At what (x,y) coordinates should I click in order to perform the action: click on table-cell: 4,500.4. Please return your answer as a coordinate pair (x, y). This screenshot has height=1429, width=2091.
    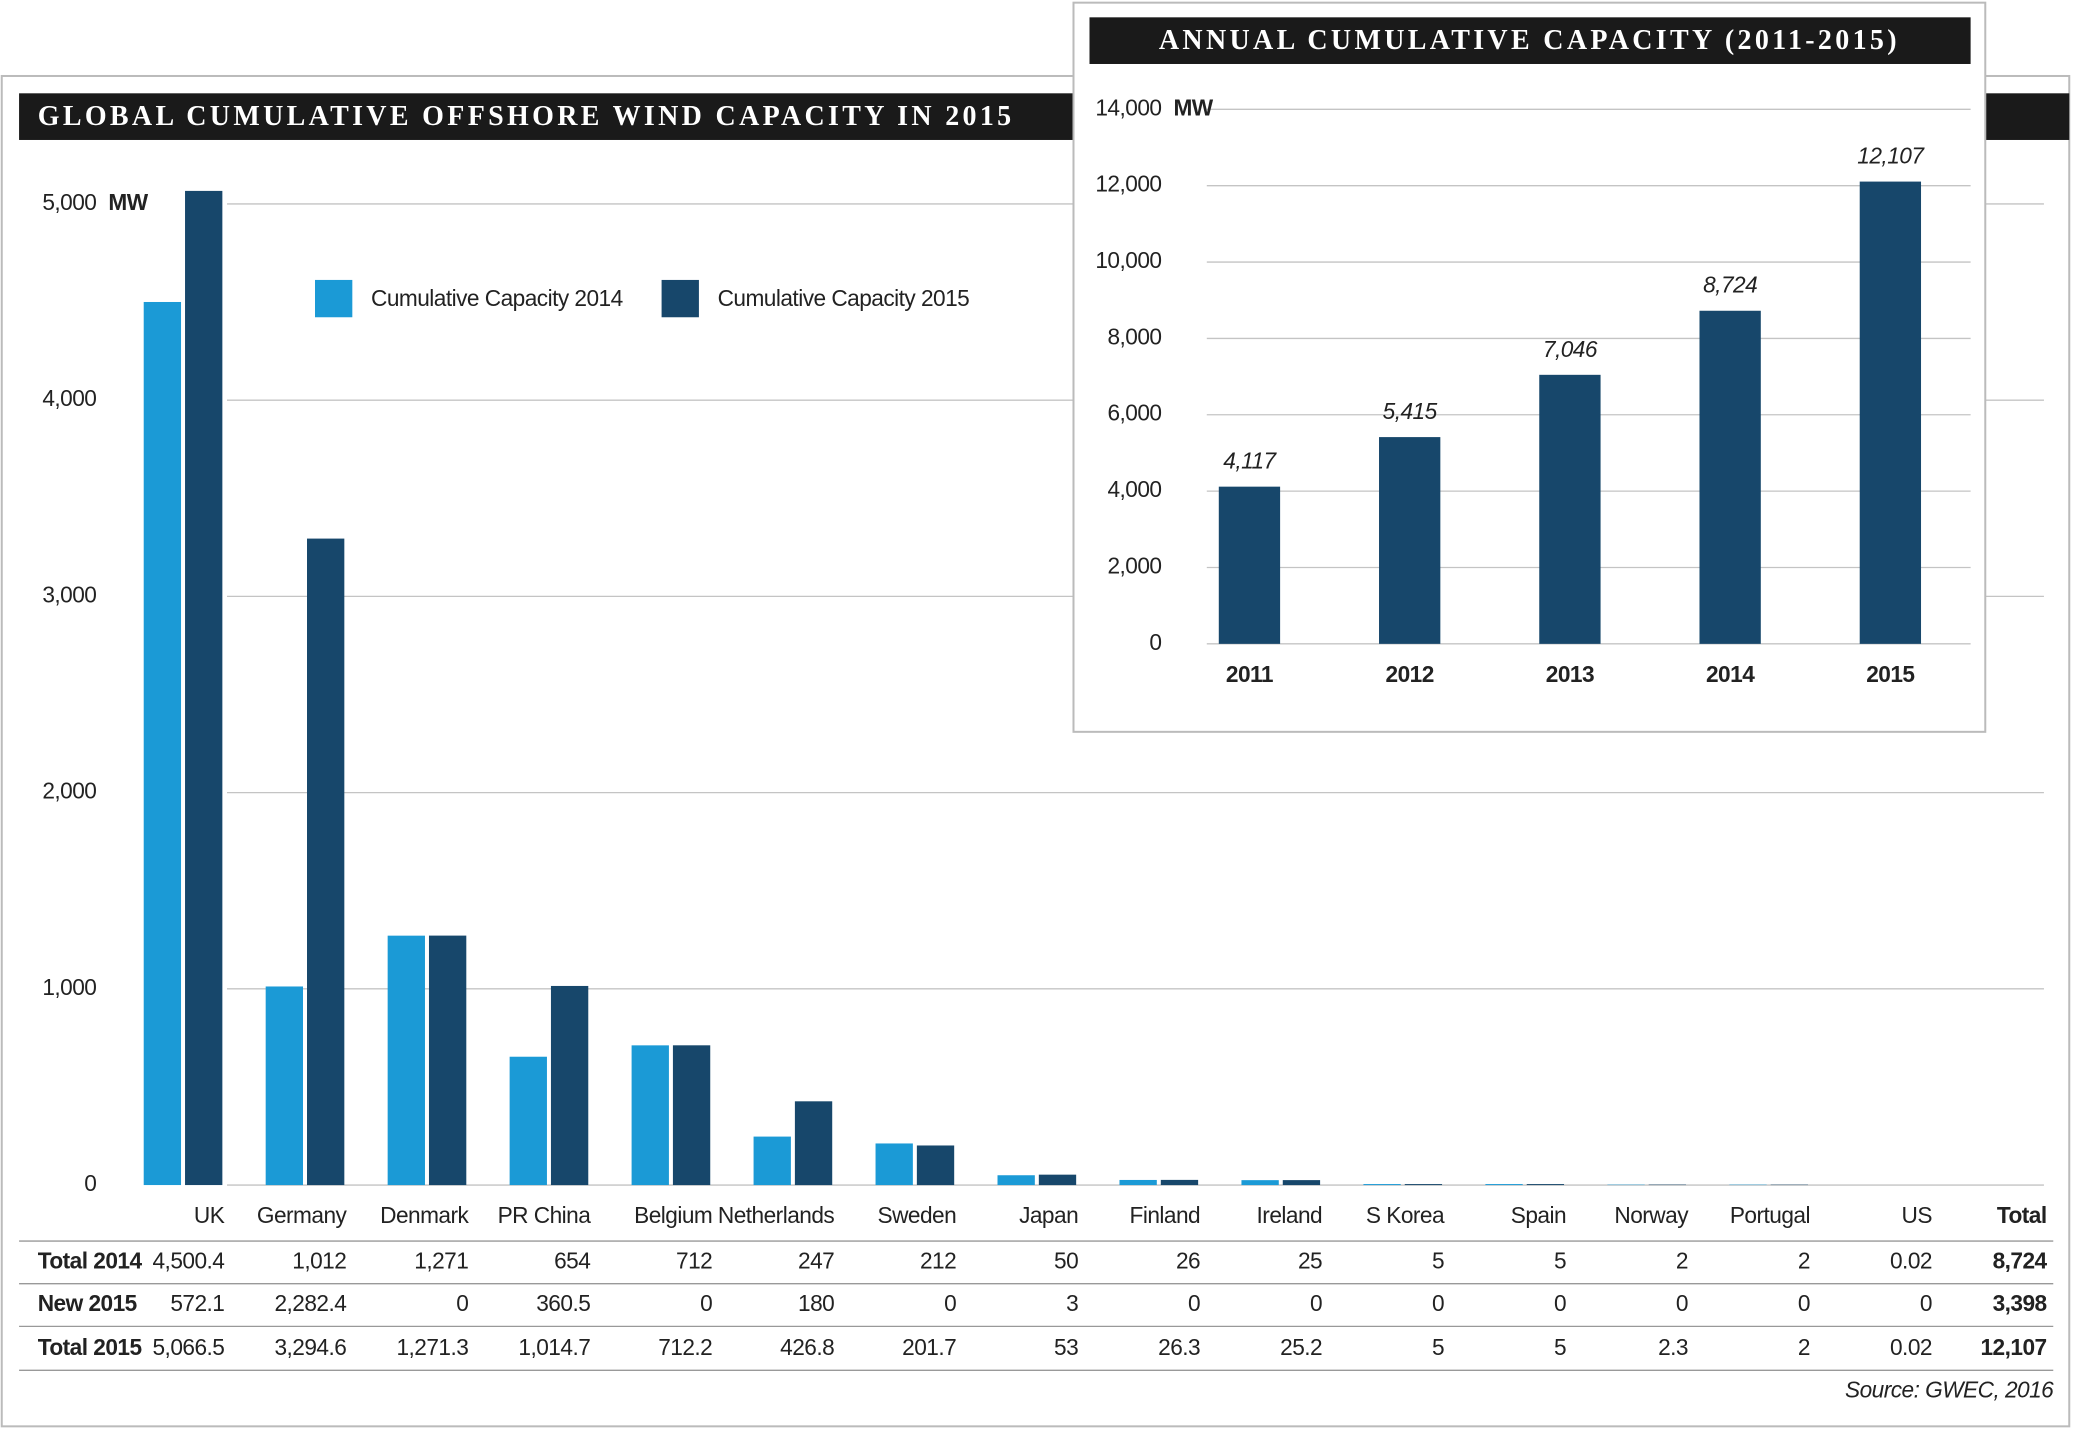
    Looking at the image, I should click on (188, 1260).